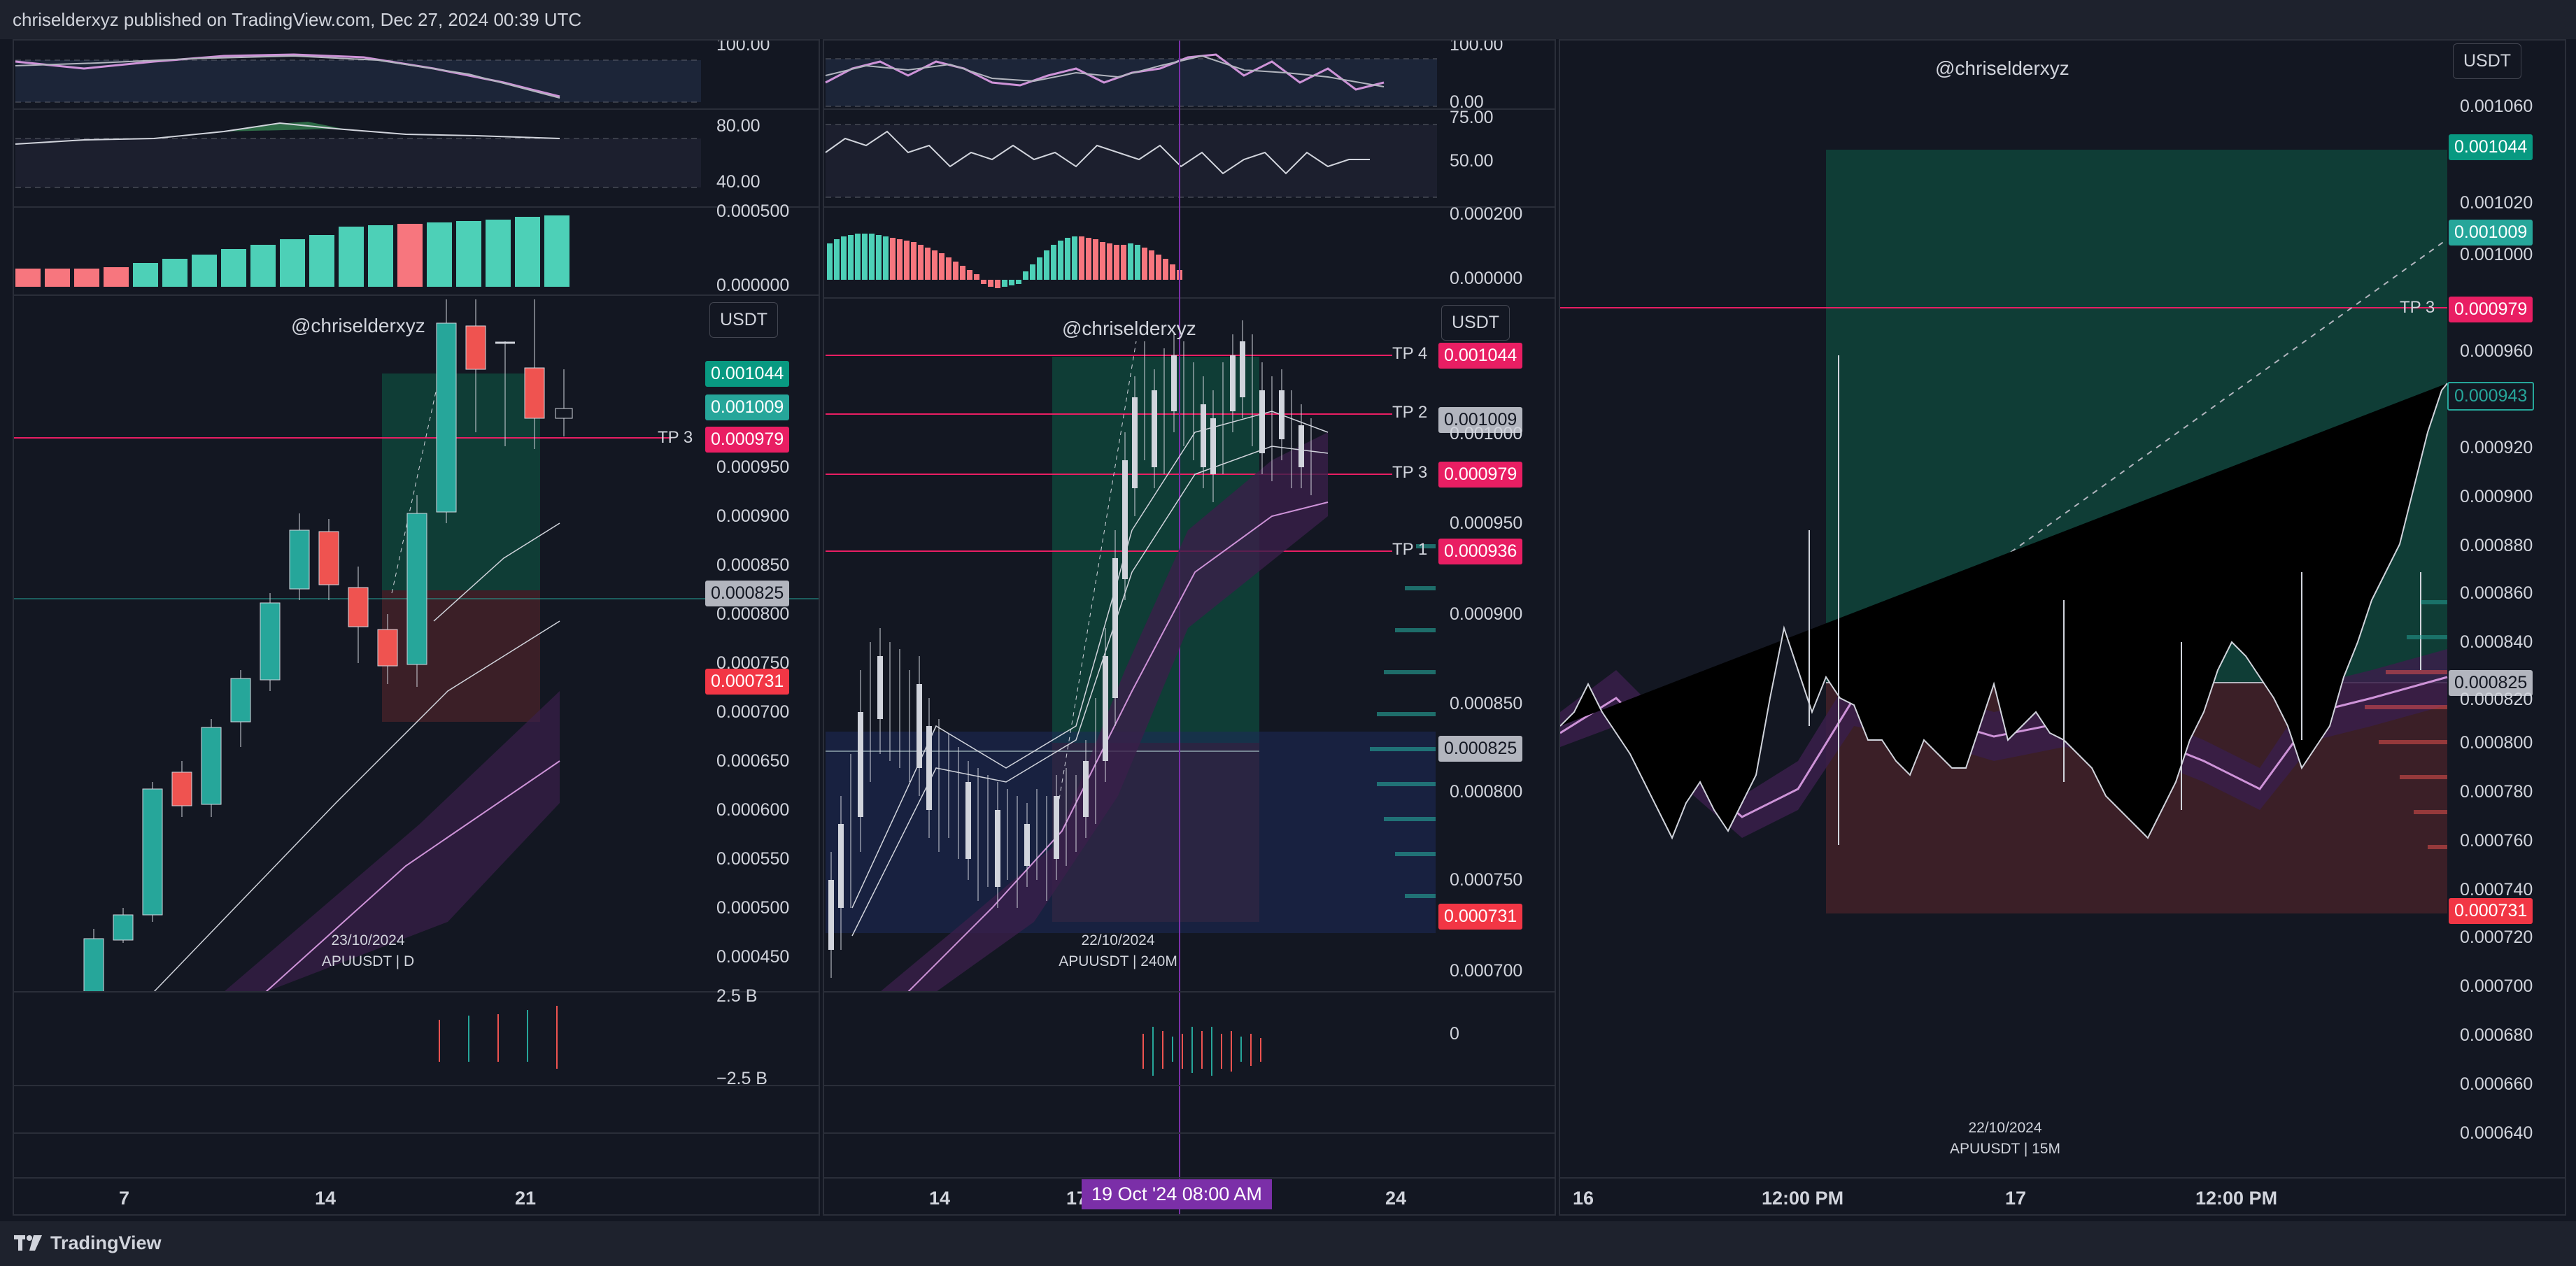 The width and height of the screenshot is (2576, 1266). Describe the element at coordinates (753, 211) in the screenshot. I see `daily-hist-level-top: 0.000500` at that location.